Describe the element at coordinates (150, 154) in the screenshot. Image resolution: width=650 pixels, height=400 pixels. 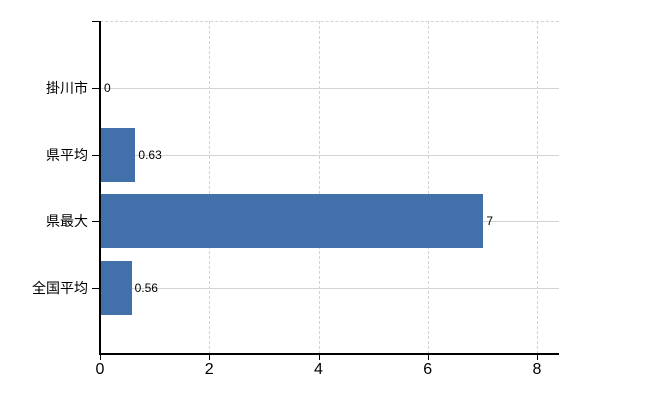
I see `value-label: 0.63` at that location.